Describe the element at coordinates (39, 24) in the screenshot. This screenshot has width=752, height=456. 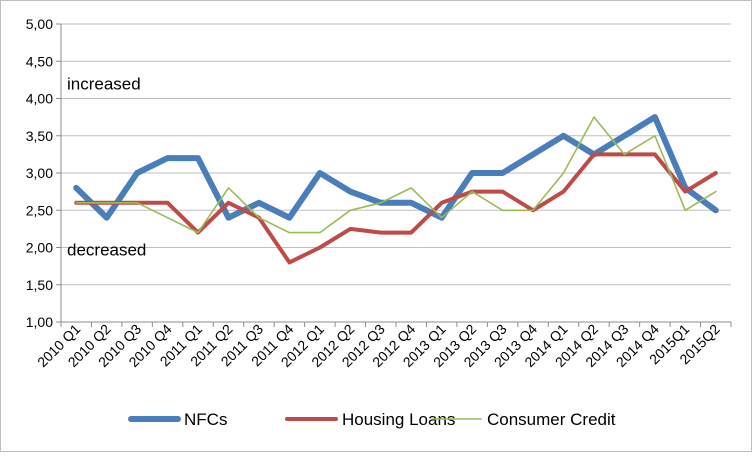
I see `y-tick-label: 5,00` at that location.